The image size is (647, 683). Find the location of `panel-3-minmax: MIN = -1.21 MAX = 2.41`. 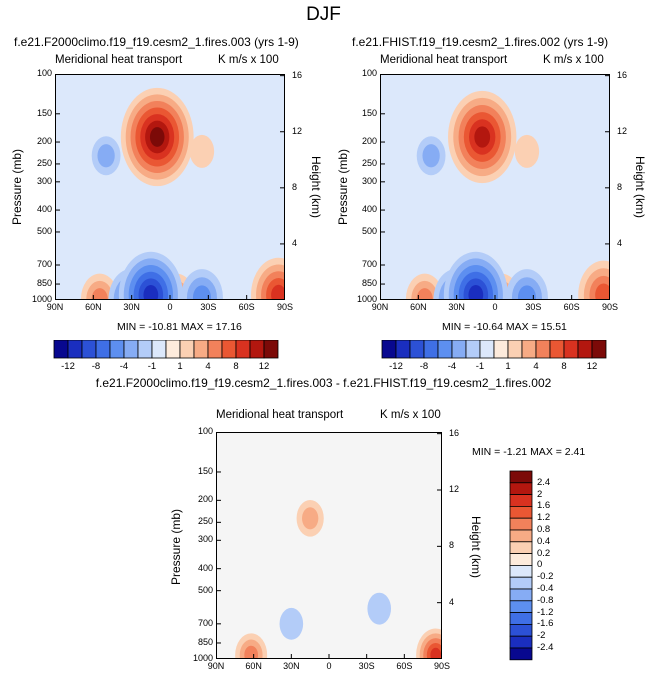

panel-3-minmax: MIN = -1.21 MAX = 2.41 is located at coordinates (529, 452).